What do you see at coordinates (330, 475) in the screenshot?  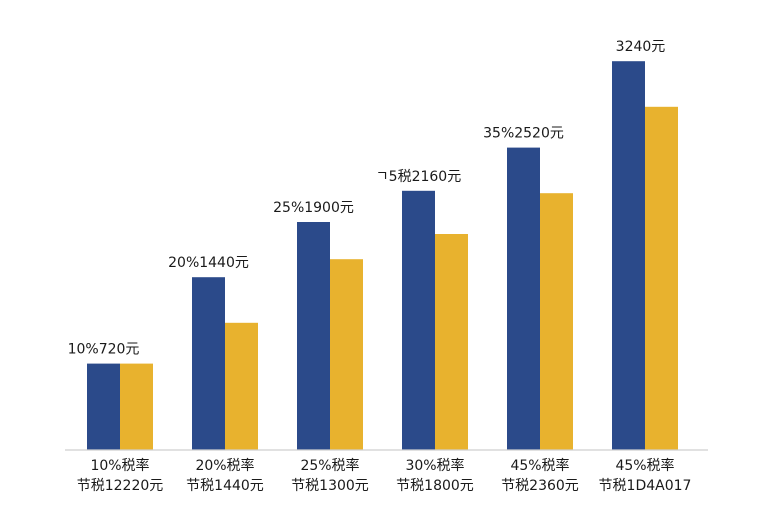 I see `category-label-3: 25%税率节税1300元` at bounding box center [330, 475].